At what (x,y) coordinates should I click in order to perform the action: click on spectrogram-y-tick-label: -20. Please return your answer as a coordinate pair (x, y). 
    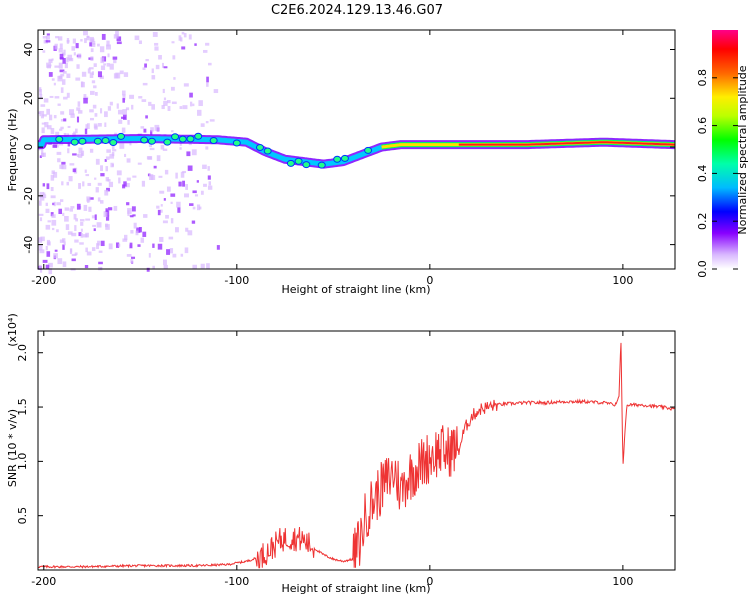
    Looking at the image, I should click on (28, 196).